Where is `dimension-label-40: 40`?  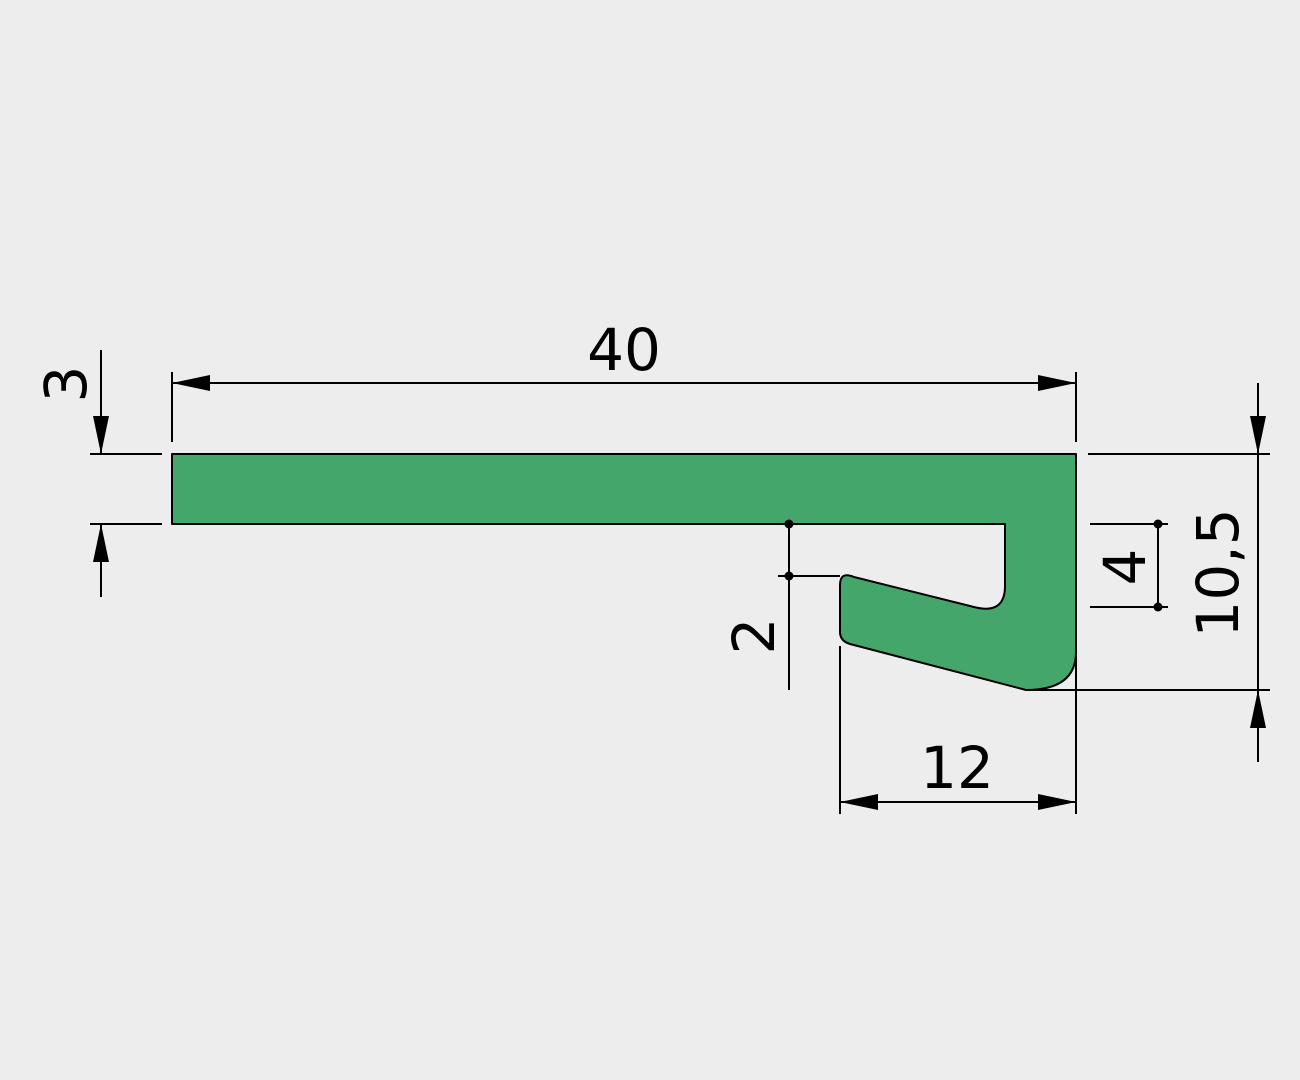
dimension-label-40: 40 is located at coordinates (624, 350).